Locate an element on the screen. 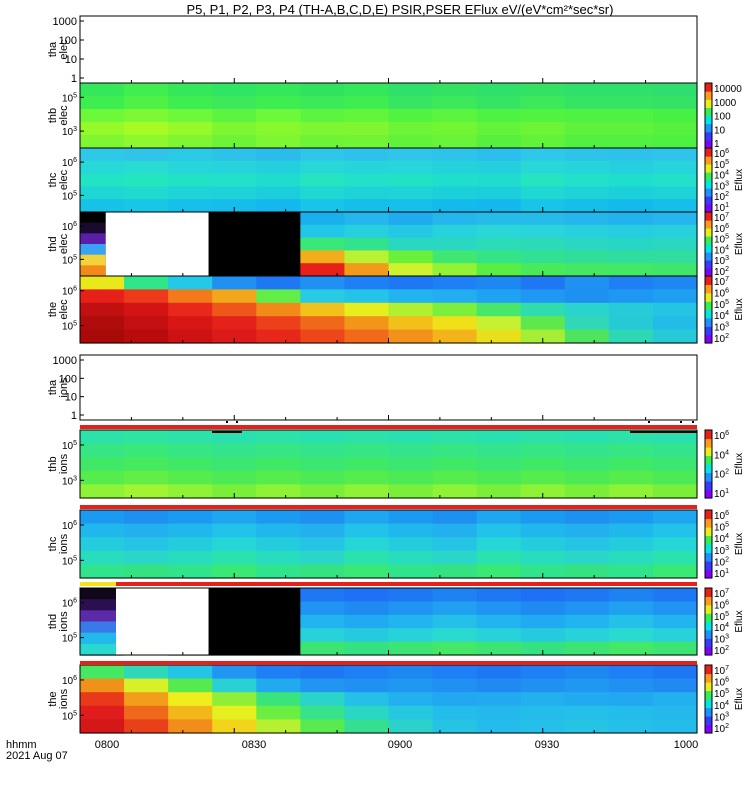 The width and height of the screenshot is (750, 800). colorbar-tick-label: 10⁴ is located at coordinates (721, 176).